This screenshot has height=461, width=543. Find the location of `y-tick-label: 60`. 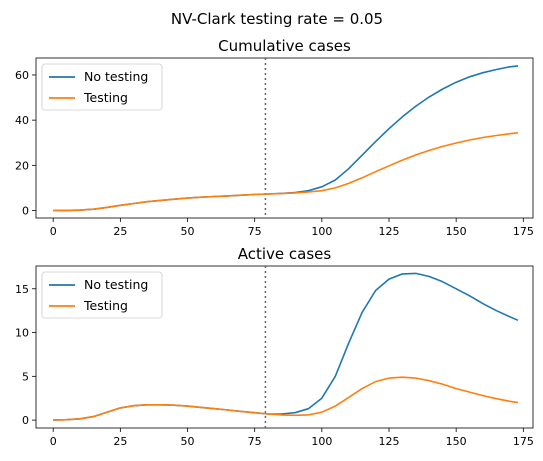

y-tick-label: 60 is located at coordinates (22, 75).